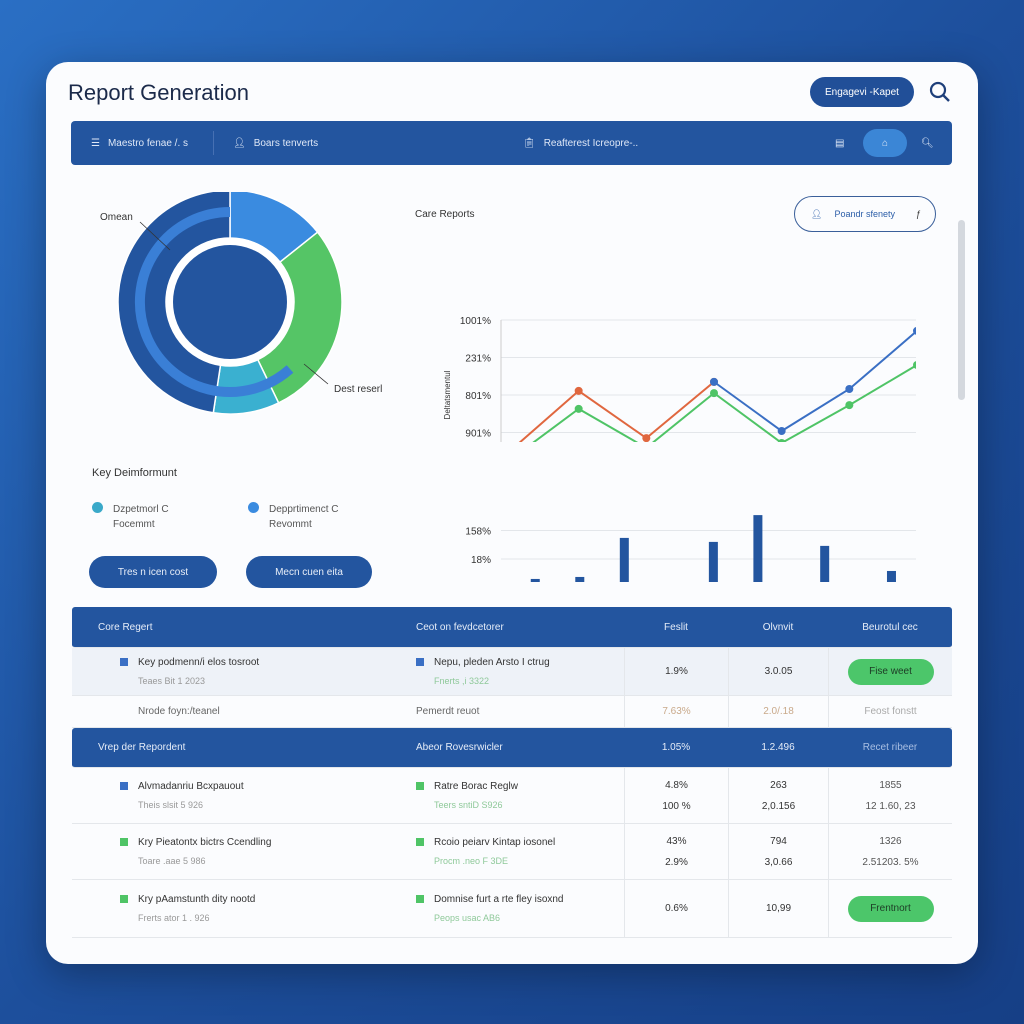 The width and height of the screenshot is (1024, 1024). What do you see at coordinates (134, 473) in the screenshot?
I see `department-title: Key Deimformunt` at bounding box center [134, 473].